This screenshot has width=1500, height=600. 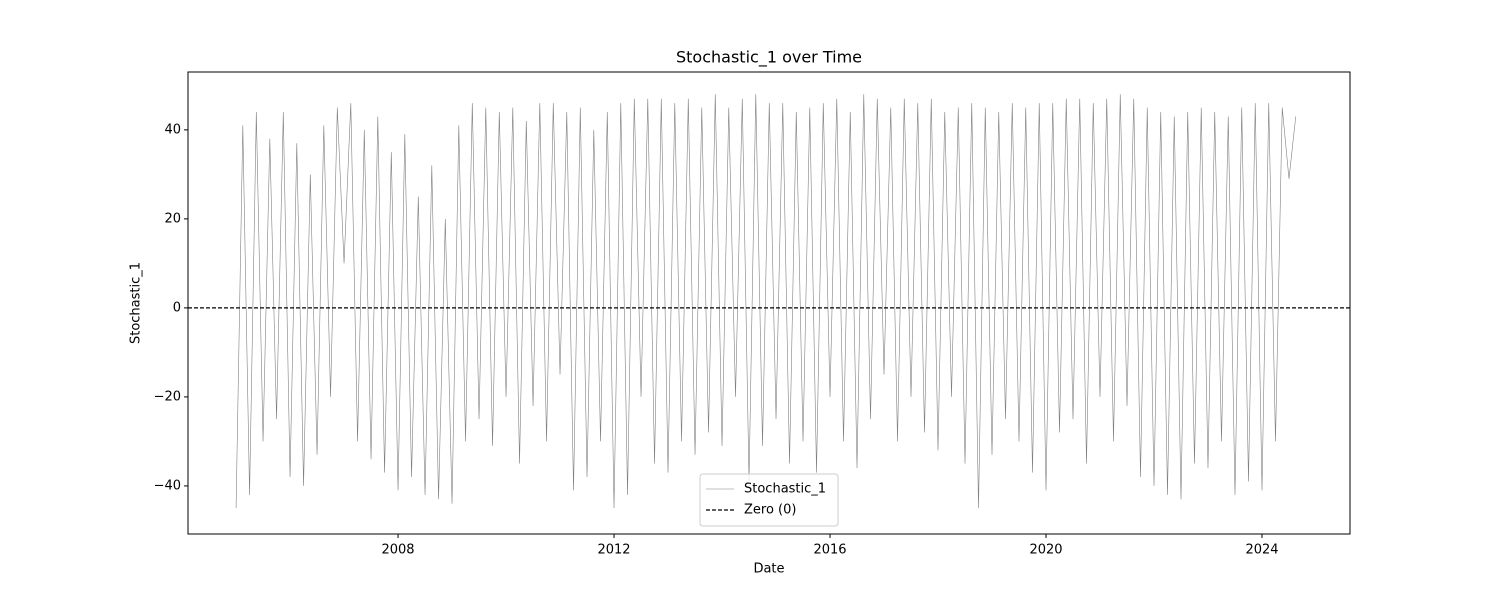 What do you see at coordinates (613, 550) in the screenshot?
I see `x-tick-label: 2012` at bounding box center [613, 550].